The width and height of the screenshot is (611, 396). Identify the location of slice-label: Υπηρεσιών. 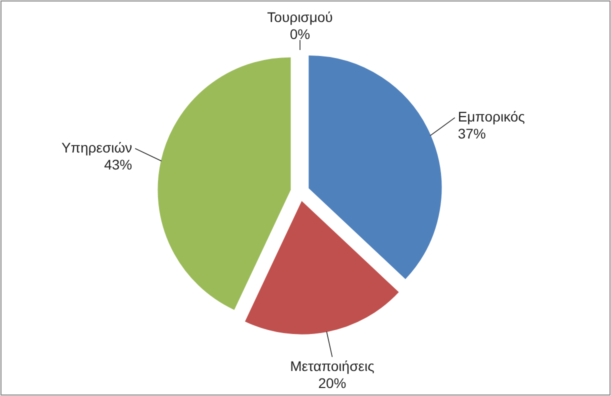
(96, 147).